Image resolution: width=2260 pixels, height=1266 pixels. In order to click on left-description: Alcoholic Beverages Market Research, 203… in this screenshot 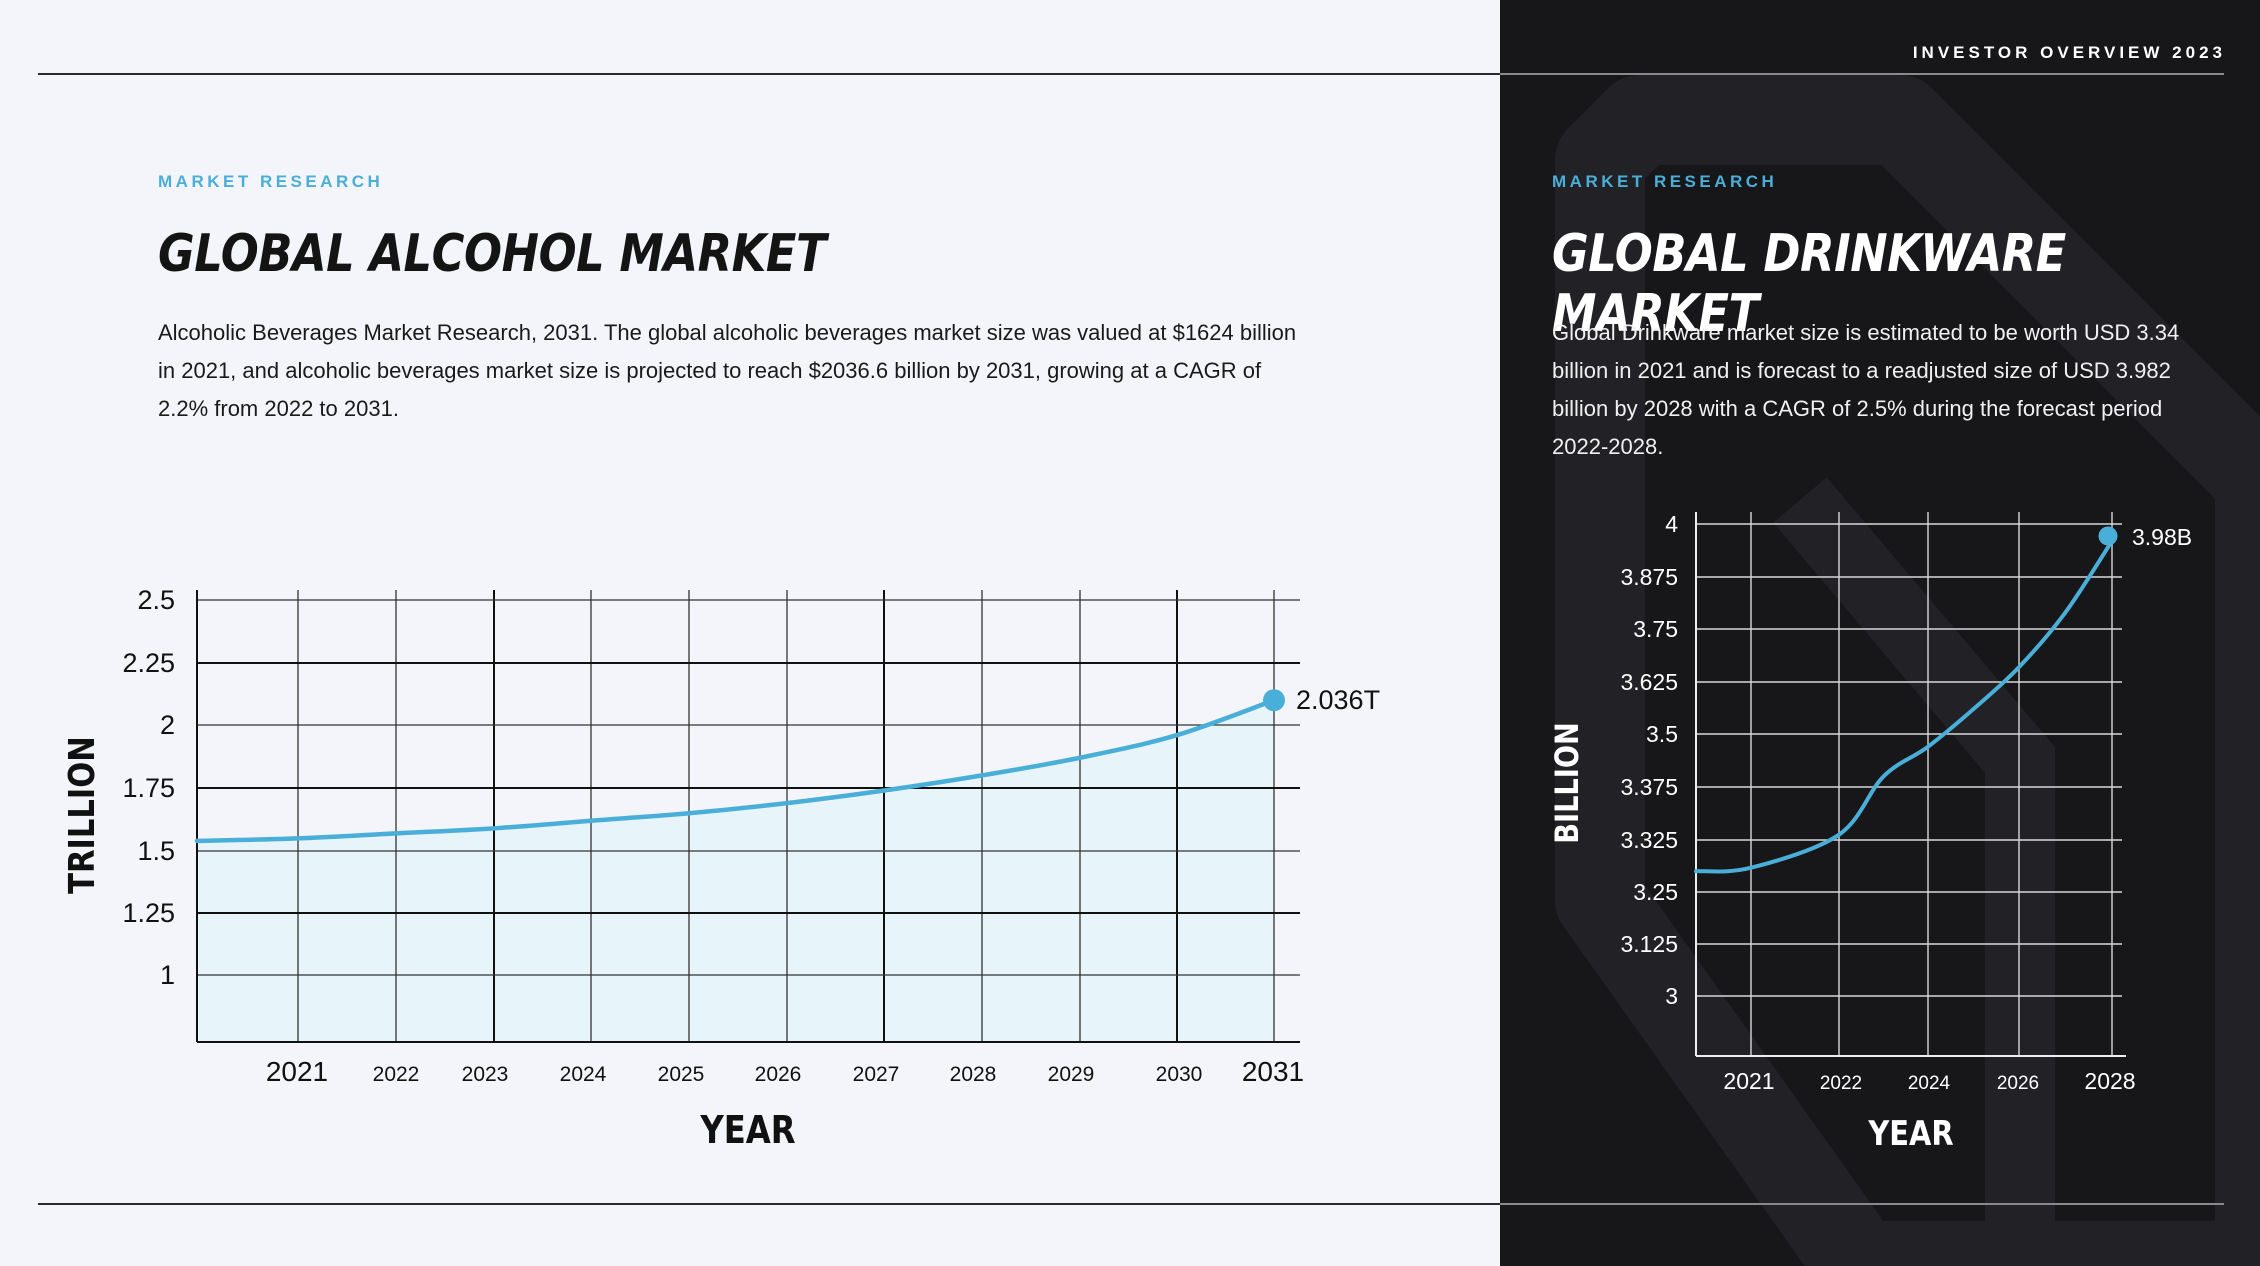, I will do `click(727, 370)`.